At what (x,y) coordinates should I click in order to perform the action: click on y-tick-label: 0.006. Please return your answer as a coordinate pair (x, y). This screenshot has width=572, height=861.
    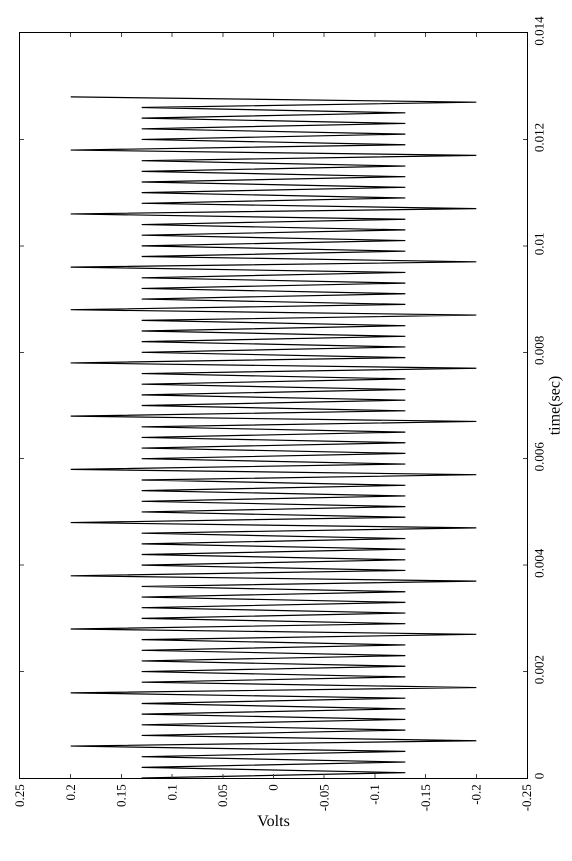
    Looking at the image, I should click on (539, 457).